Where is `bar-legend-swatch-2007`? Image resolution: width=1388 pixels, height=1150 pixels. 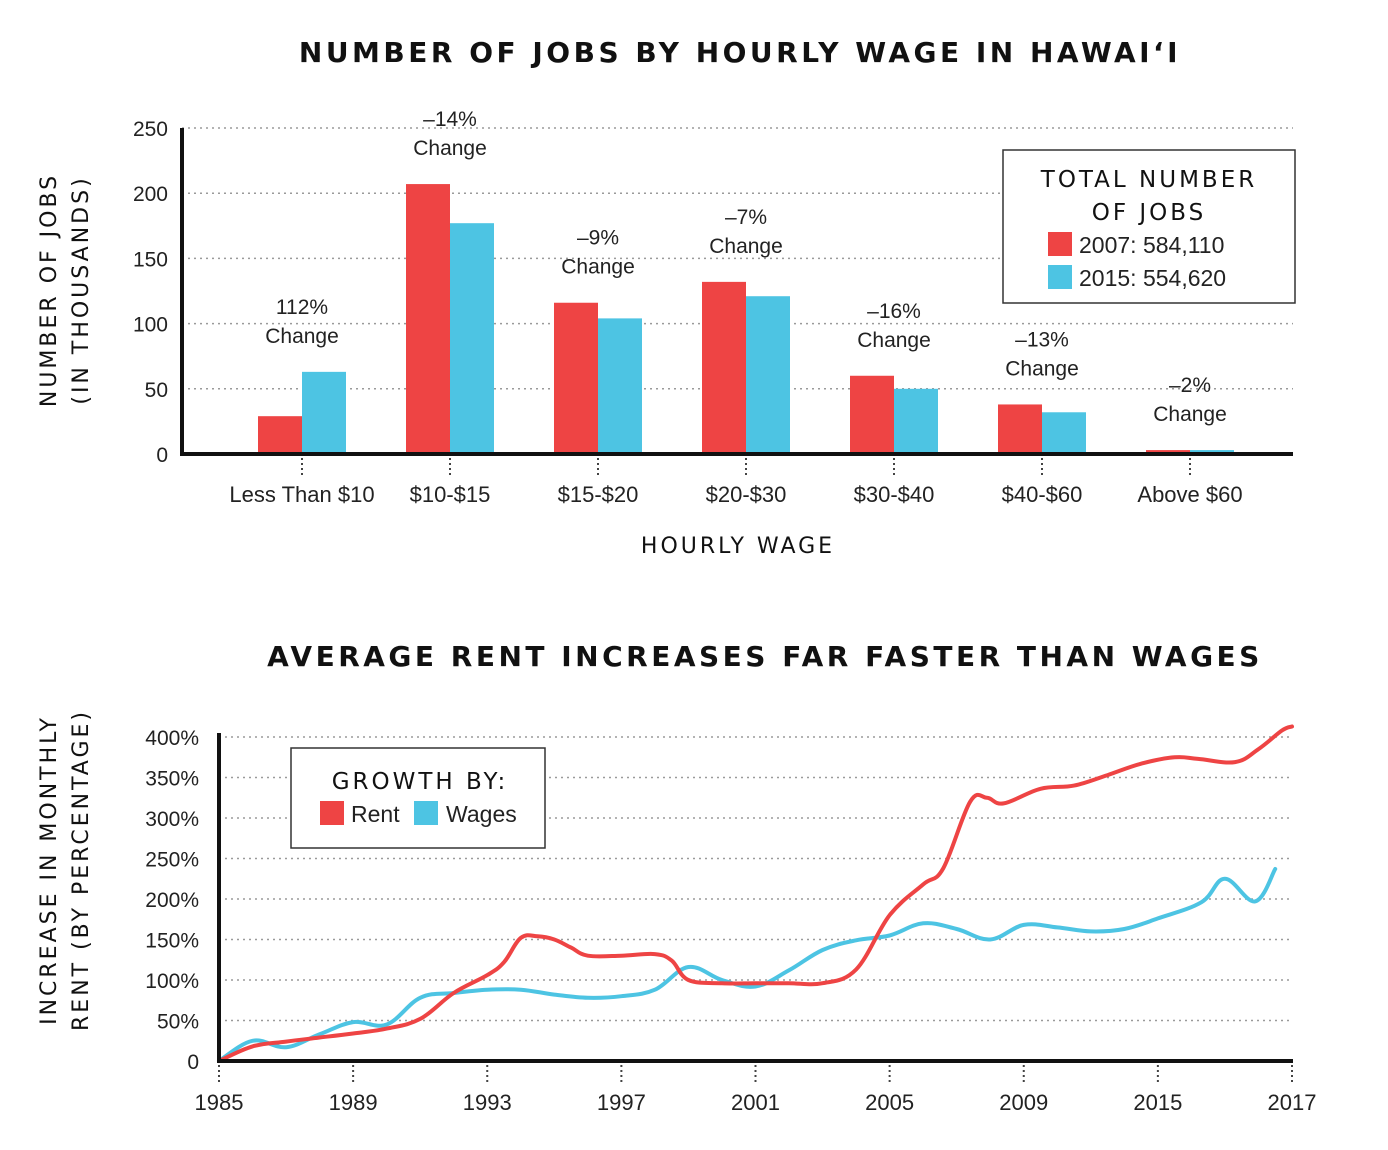 bar-legend-swatch-2007 is located at coordinates (1060, 244).